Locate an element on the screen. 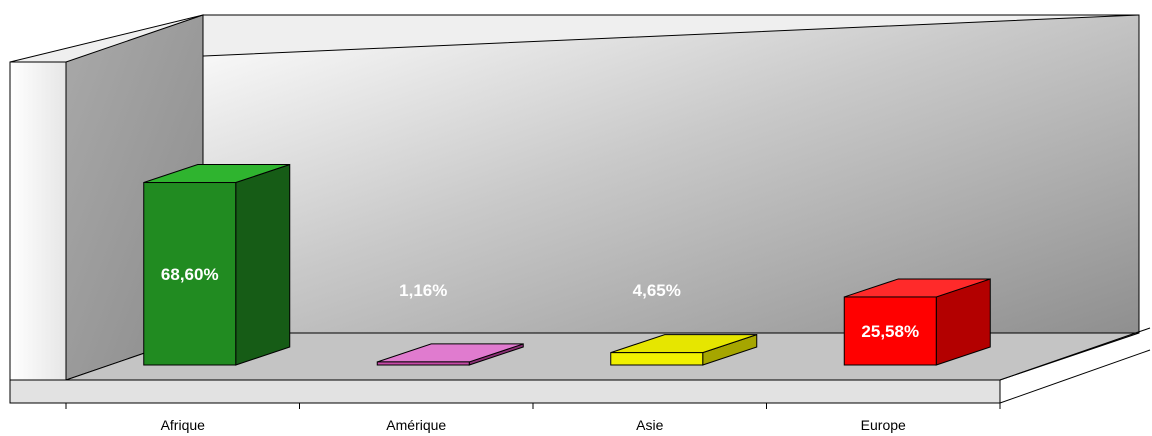 The image size is (1152, 436). bar-side-afrique is located at coordinates (263, 264).